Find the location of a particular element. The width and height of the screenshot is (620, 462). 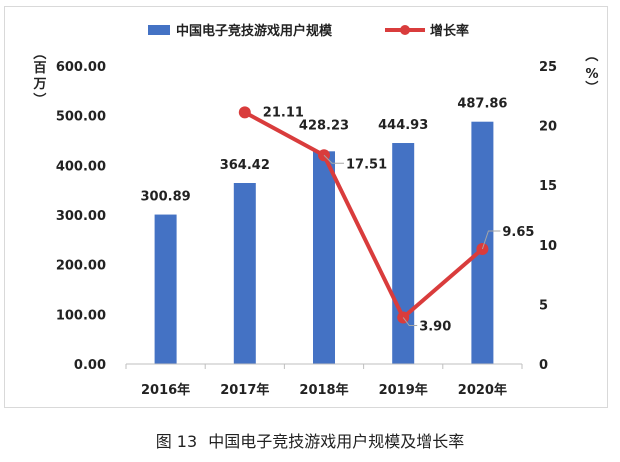

y-right-unit-label: （ is located at coordinates (591, 54).